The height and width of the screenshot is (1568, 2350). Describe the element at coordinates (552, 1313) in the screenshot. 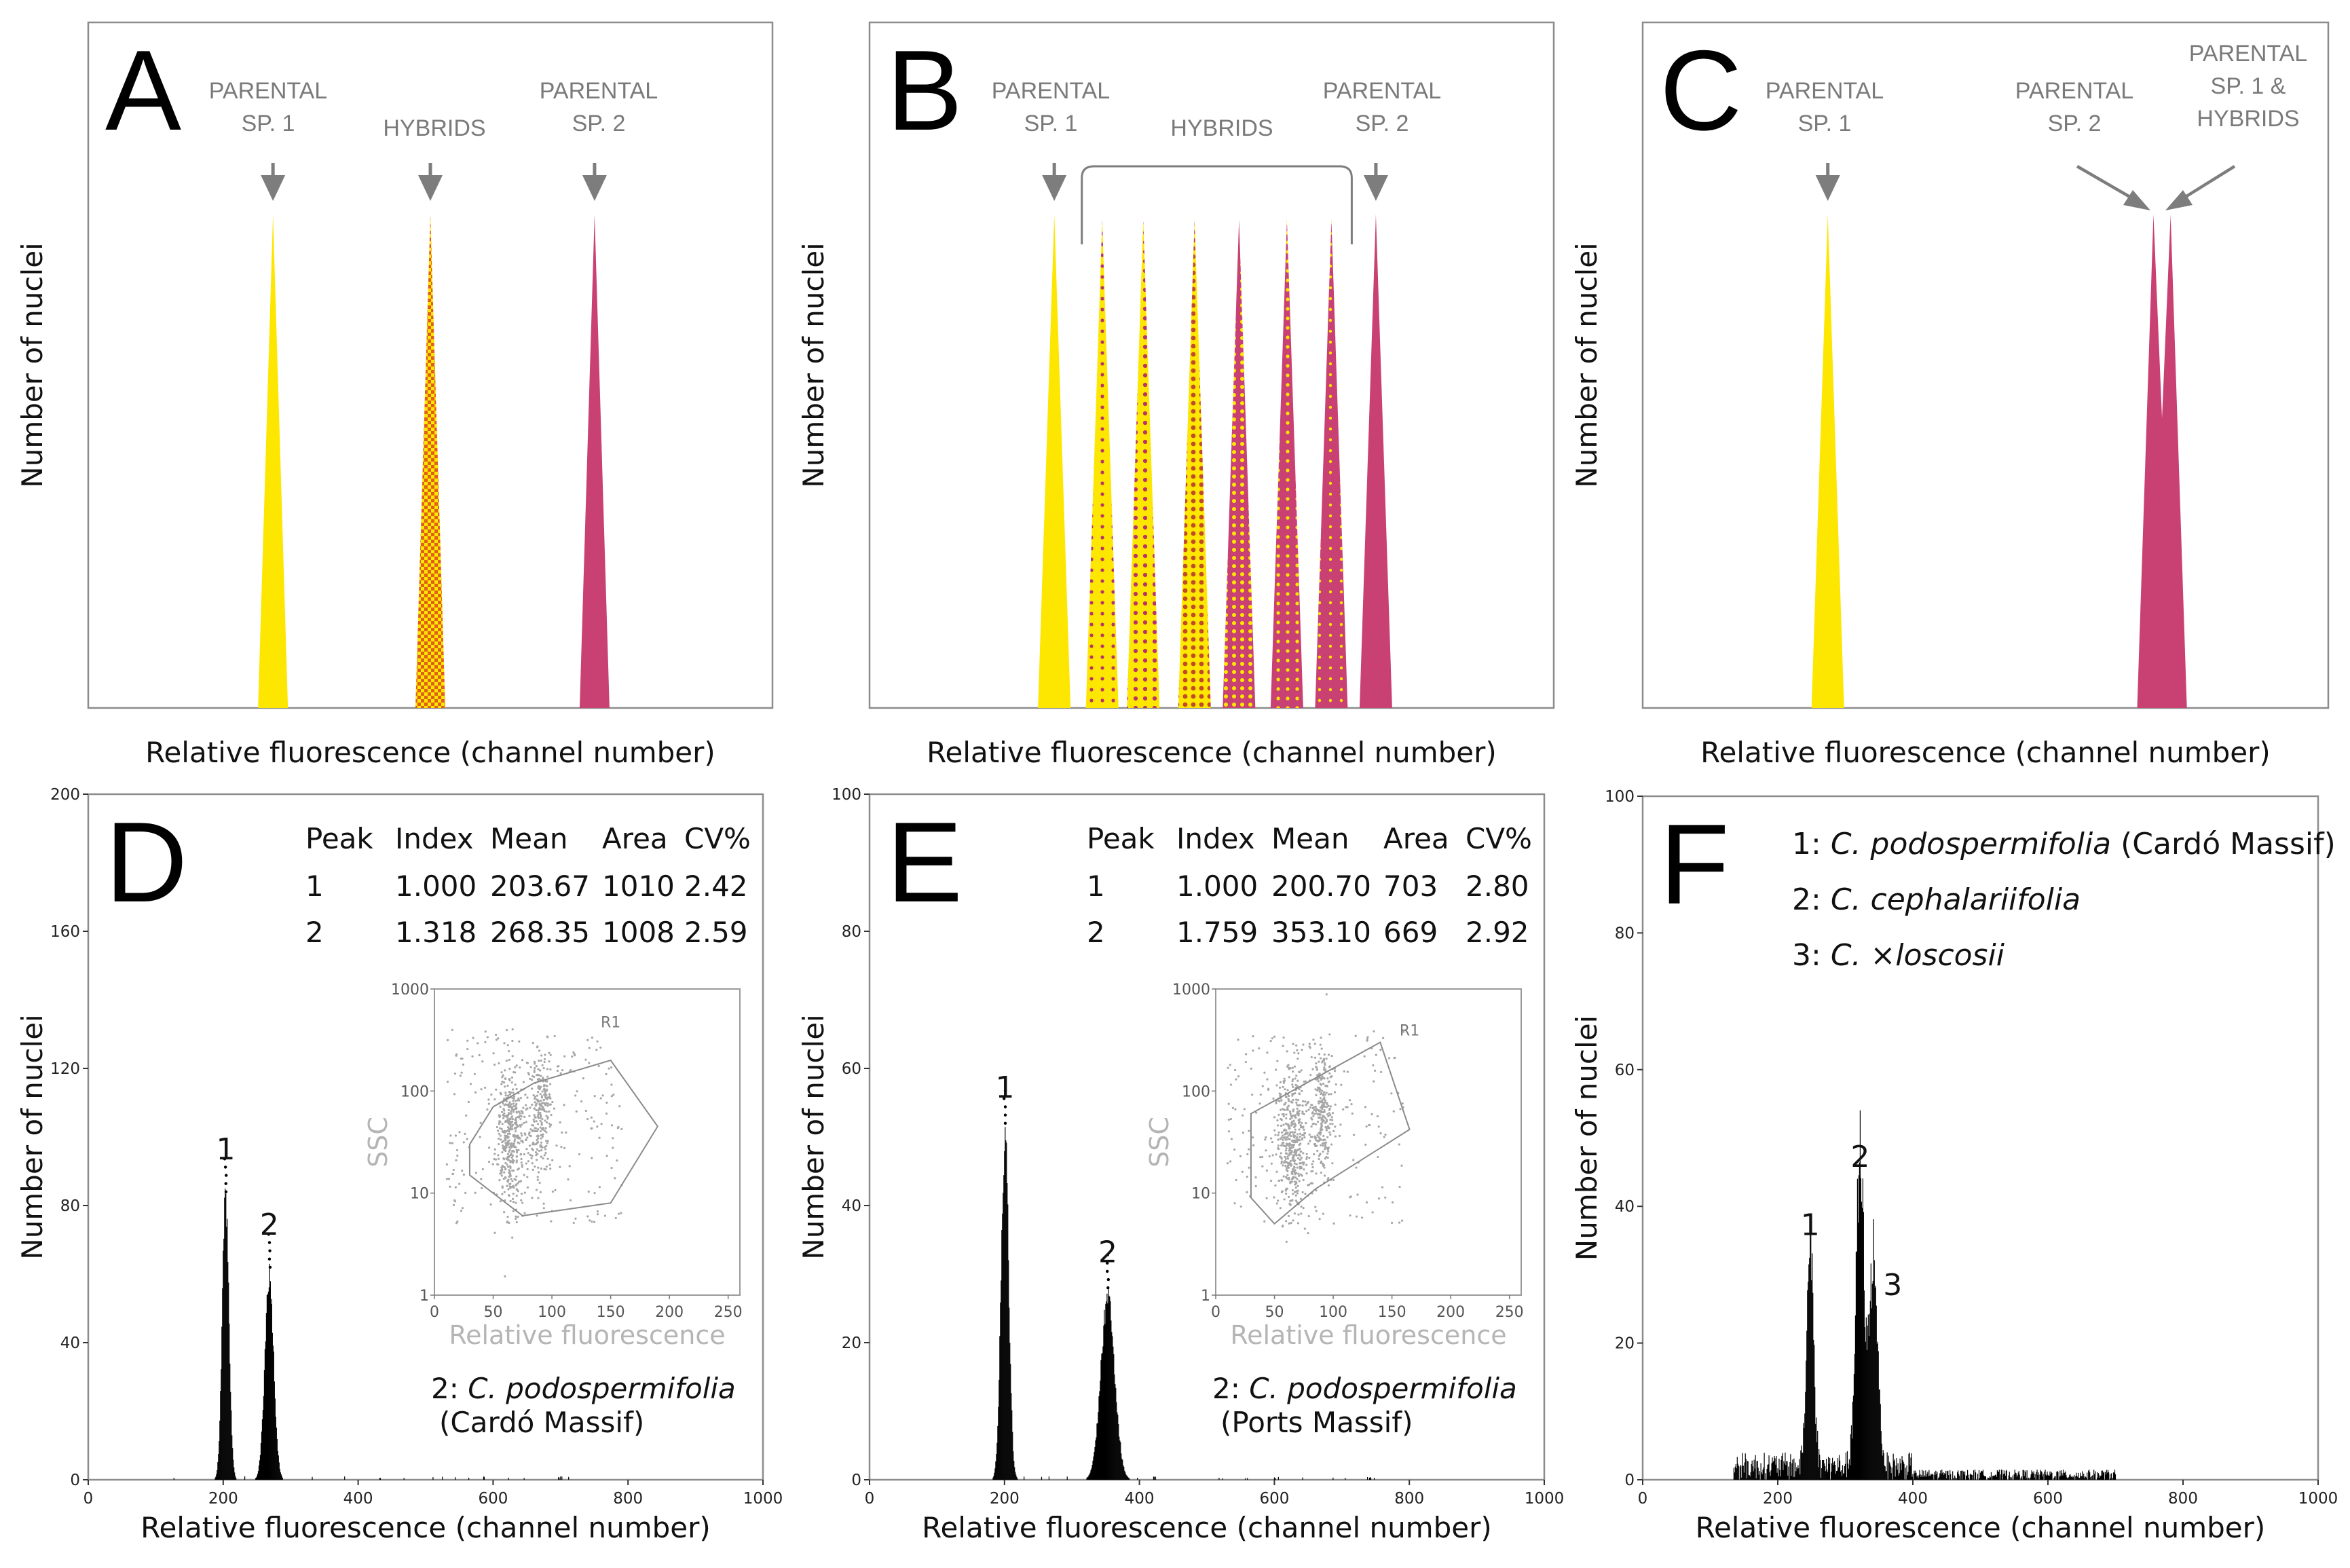

I see `inset-x-tick-label: 100` at that location.